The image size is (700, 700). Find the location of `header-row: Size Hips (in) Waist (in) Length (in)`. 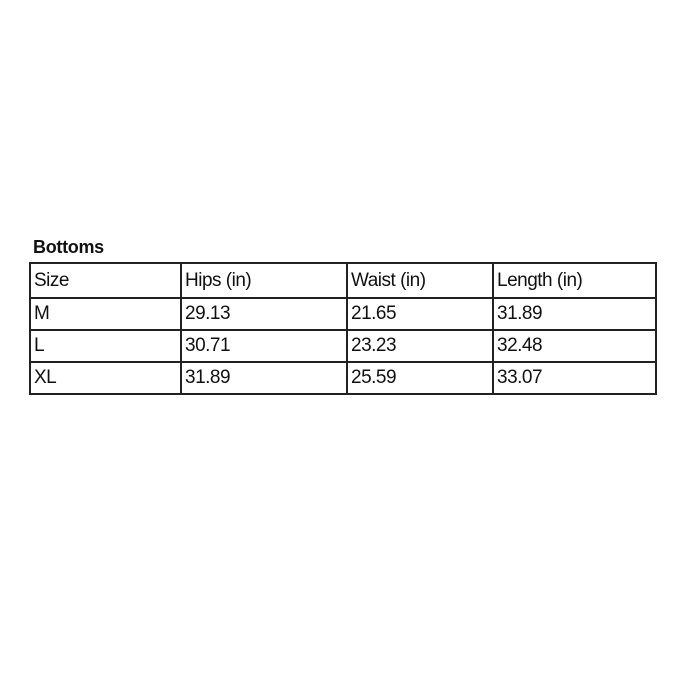

header-row: Size Hips (in) Waist (in) Length (in) is located at coordinates (343, 280).